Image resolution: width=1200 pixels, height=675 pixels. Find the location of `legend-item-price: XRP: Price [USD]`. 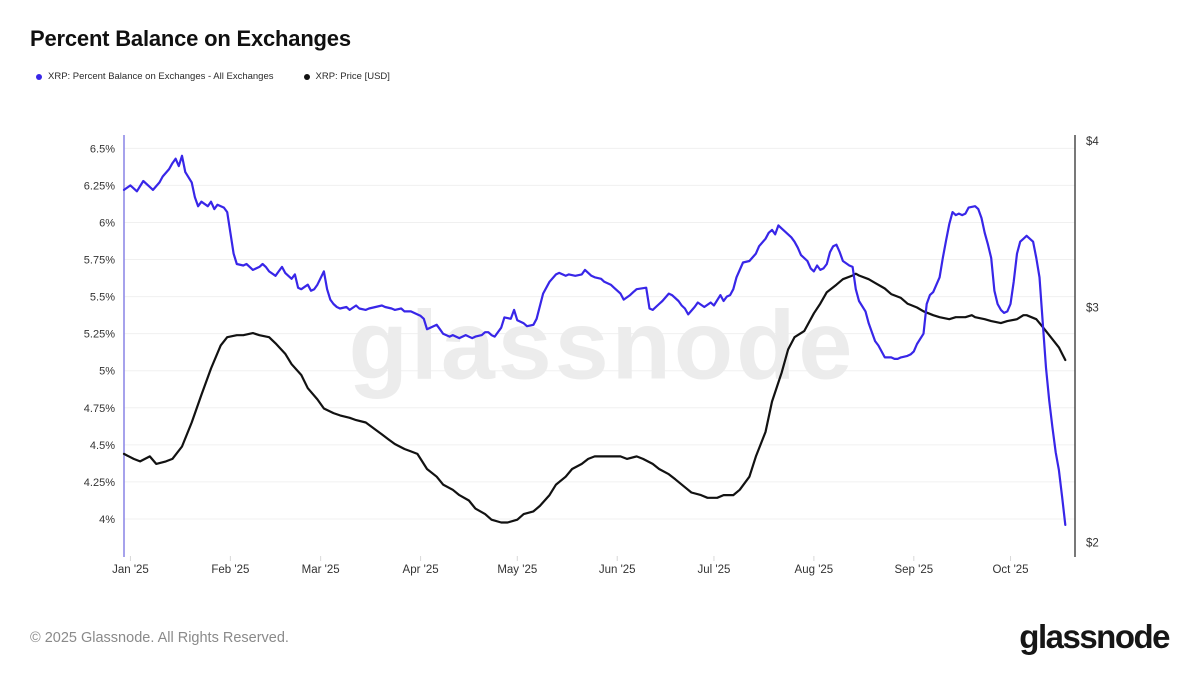

legend-item-price: XRP: Price [USD] is located at coordinates (346, 76).